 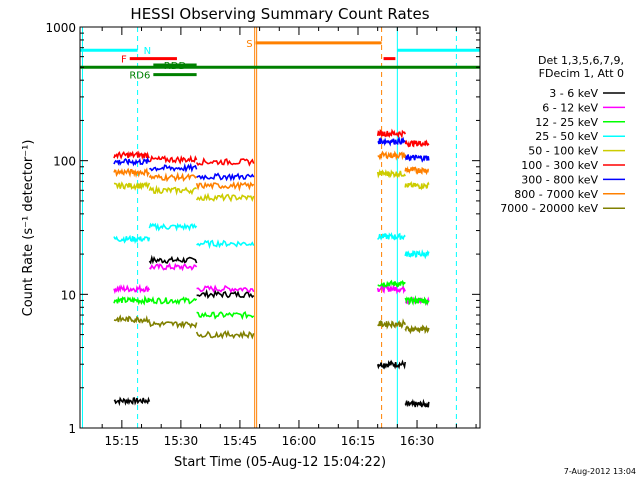 I want to click on flag-label-rd6: RD6, so click(x=139, y=76).